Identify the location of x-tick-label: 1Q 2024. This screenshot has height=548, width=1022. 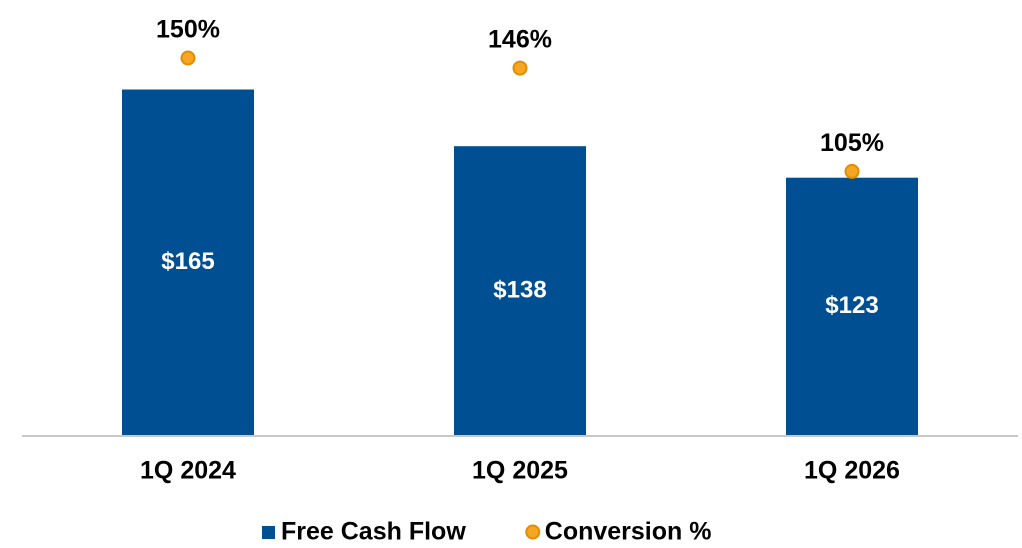
(188, 471).